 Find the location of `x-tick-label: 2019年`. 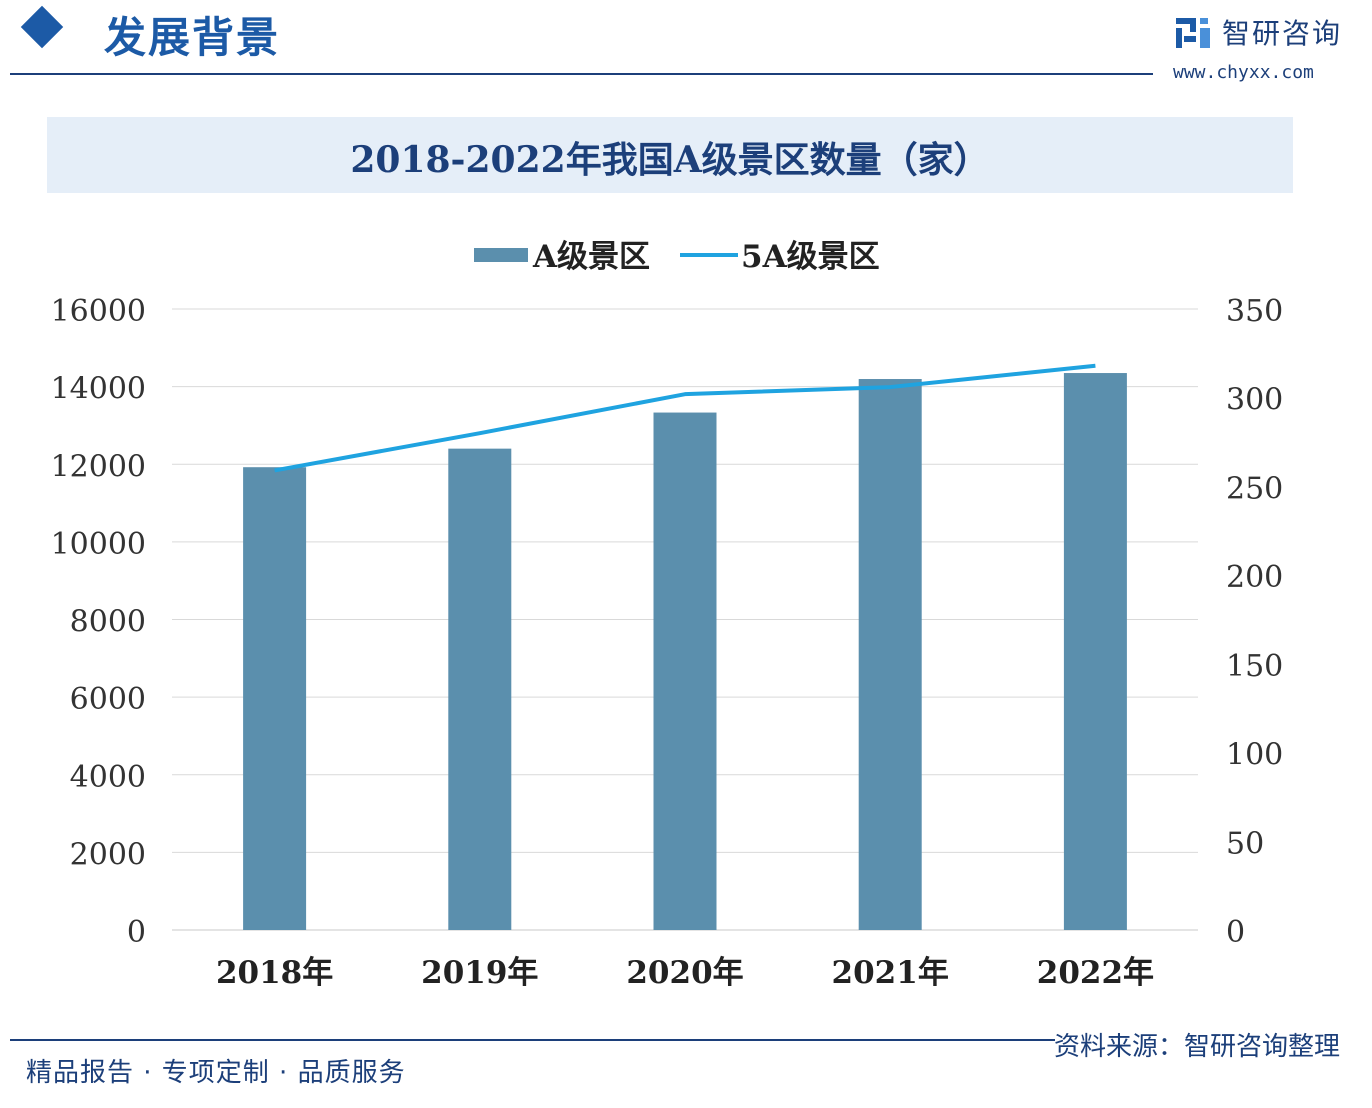

x-tick-label: 2019年 is located at coordinates (479, 973).